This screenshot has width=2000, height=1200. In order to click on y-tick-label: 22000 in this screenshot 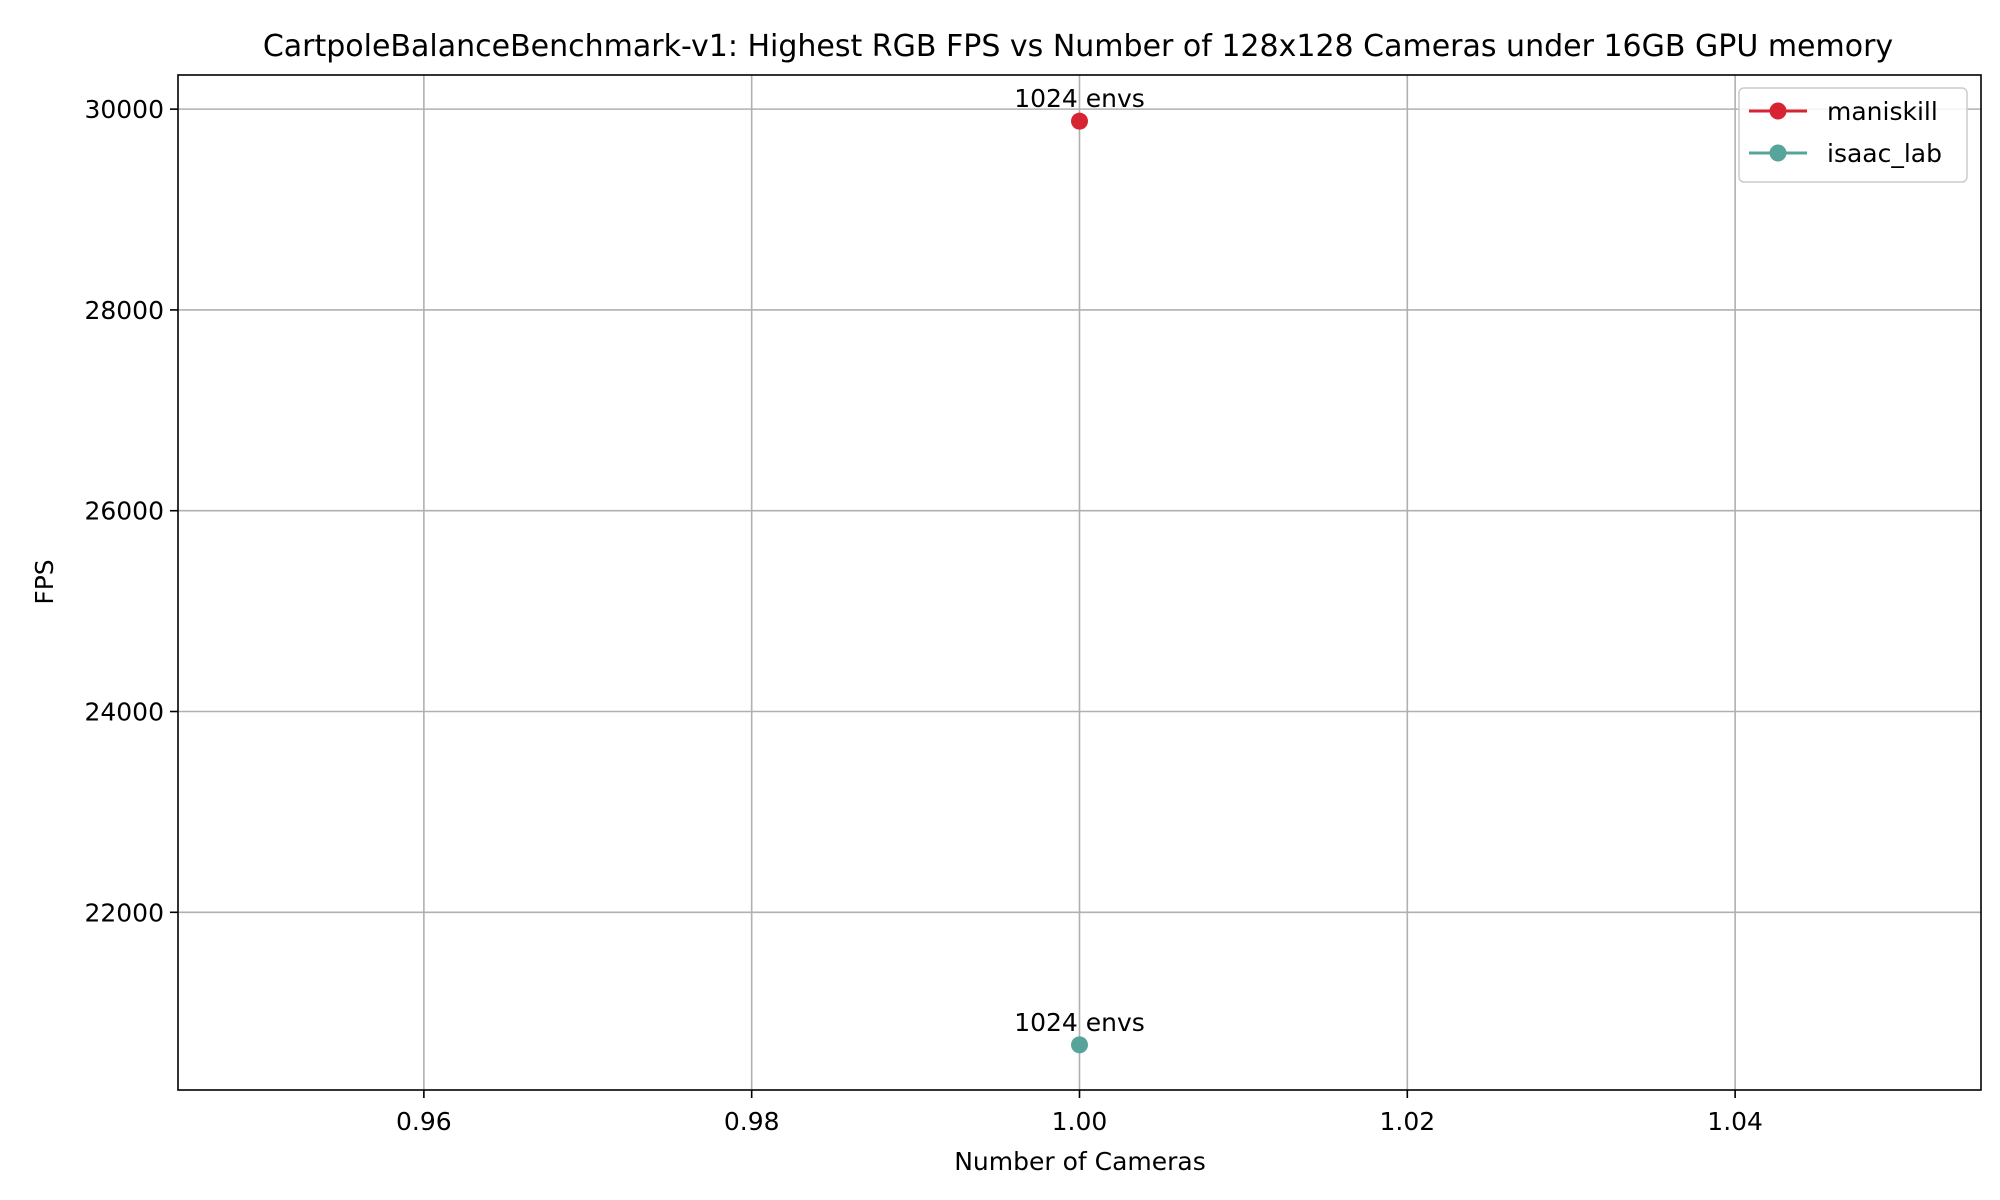, I will do `click(124, 912)`.